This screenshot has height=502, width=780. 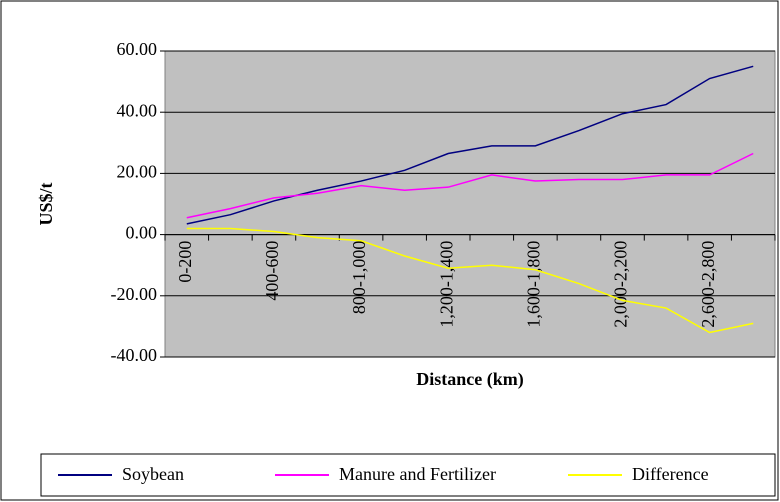 What do you see at coordinates (137, 110) in the screenshot?
I see `y-tick-label: 40.00` at bounding box center [137, 110].